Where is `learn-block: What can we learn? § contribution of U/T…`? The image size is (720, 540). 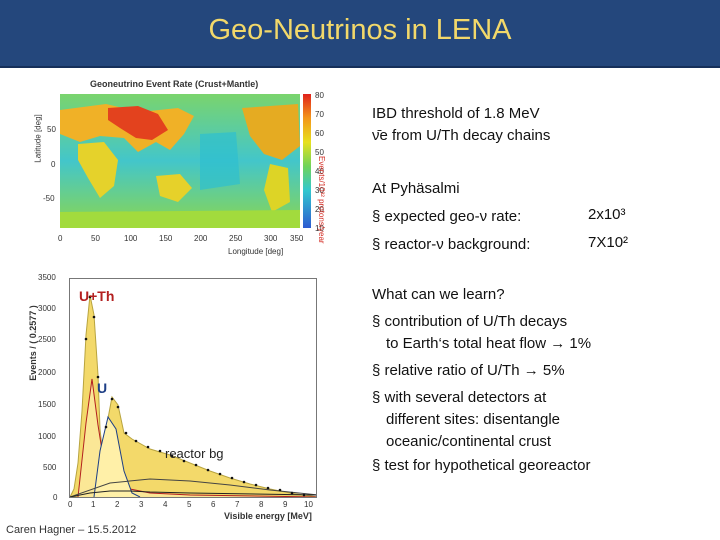 learn-block: What can we learn? § contribution of U/T… is located at coordinates (481, 380).